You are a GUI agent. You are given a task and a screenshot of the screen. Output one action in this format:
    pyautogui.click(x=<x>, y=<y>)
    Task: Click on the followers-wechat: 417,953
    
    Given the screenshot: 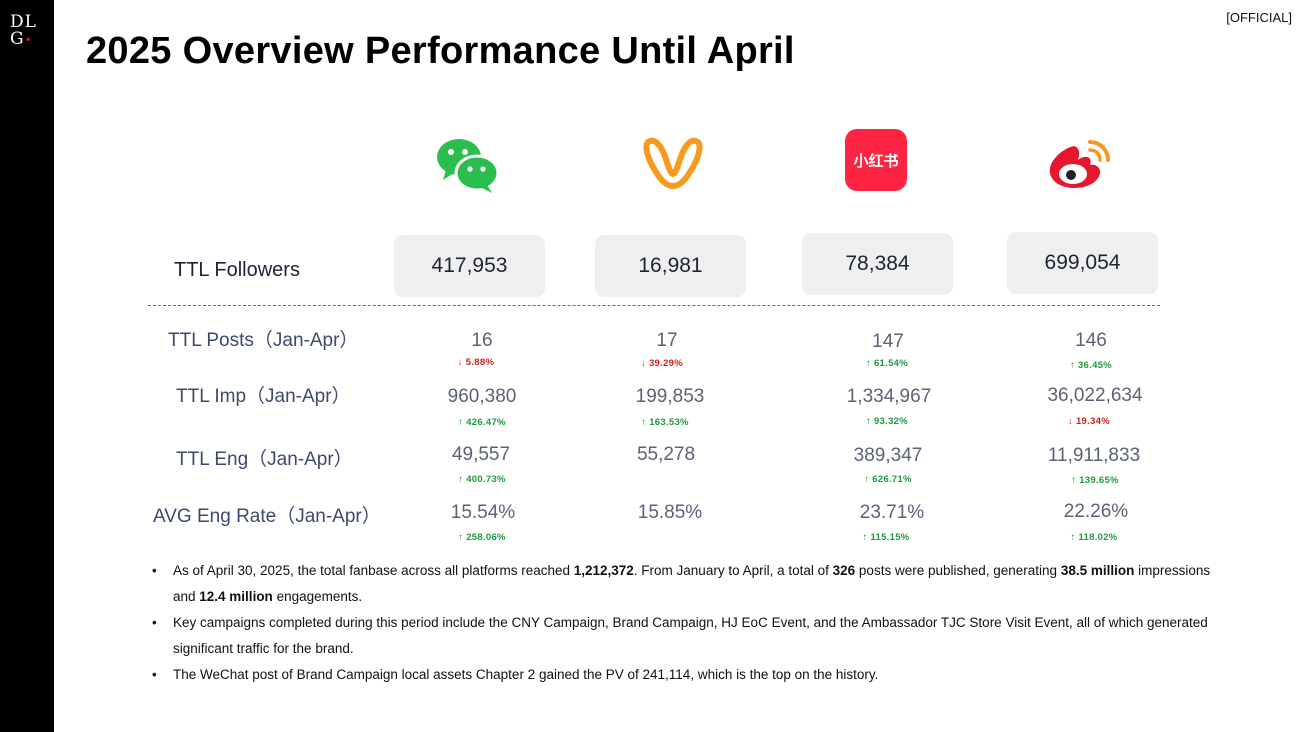 What is the action you would take?
    pyautogui.click(x=469, y=266)
    